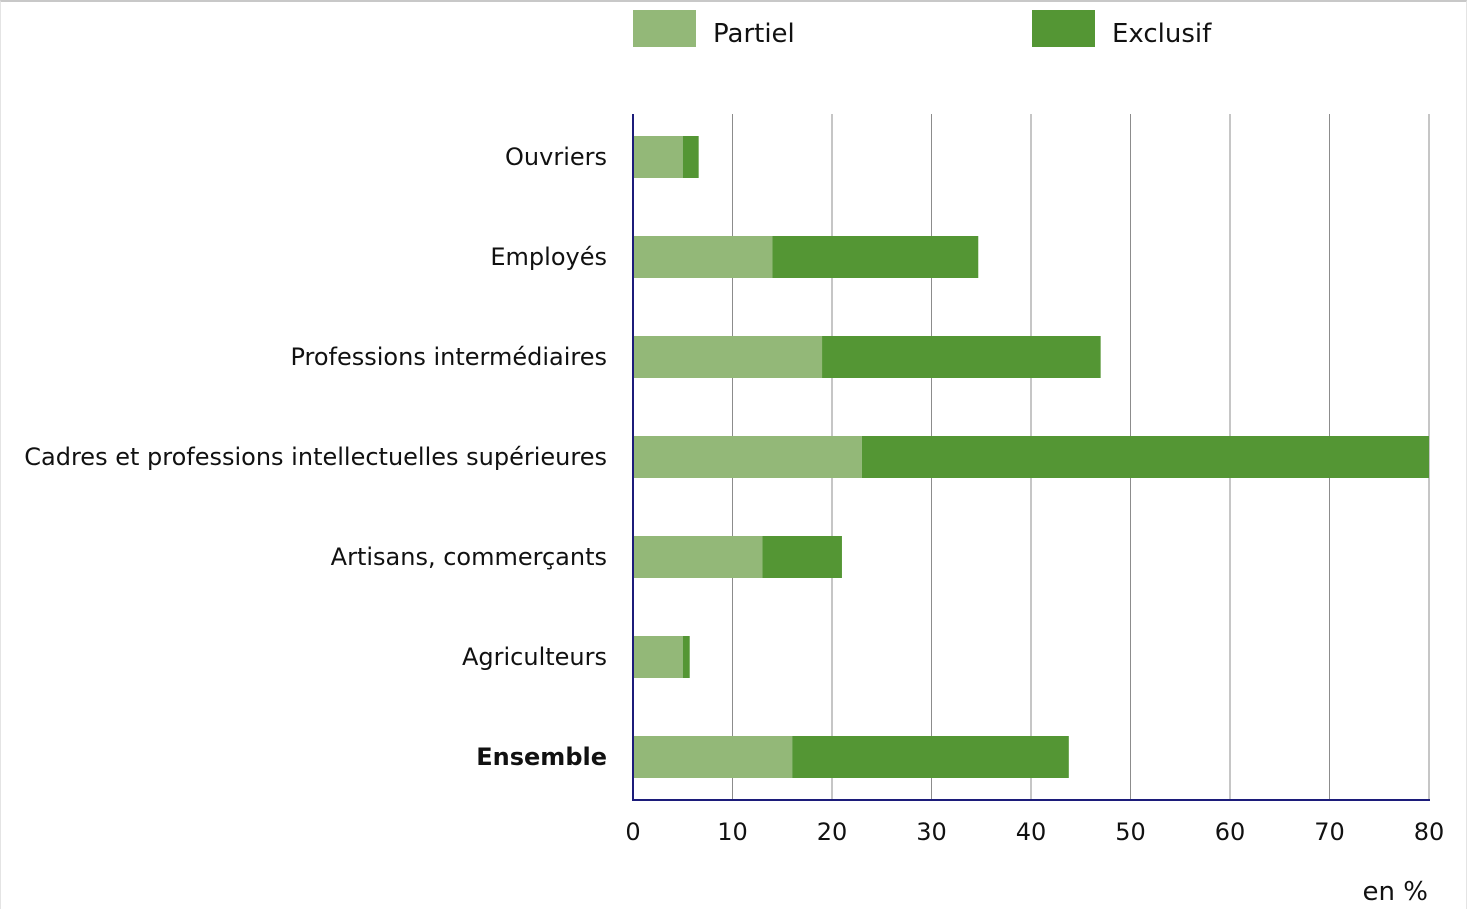 The height and width of the screenshot is (909, 1467). What do you see at coordinates (448, 357) in the screenshot?
I see `category-label-professions-intermediaires: Professions intermédiaires` at bounding box center [448, 357].